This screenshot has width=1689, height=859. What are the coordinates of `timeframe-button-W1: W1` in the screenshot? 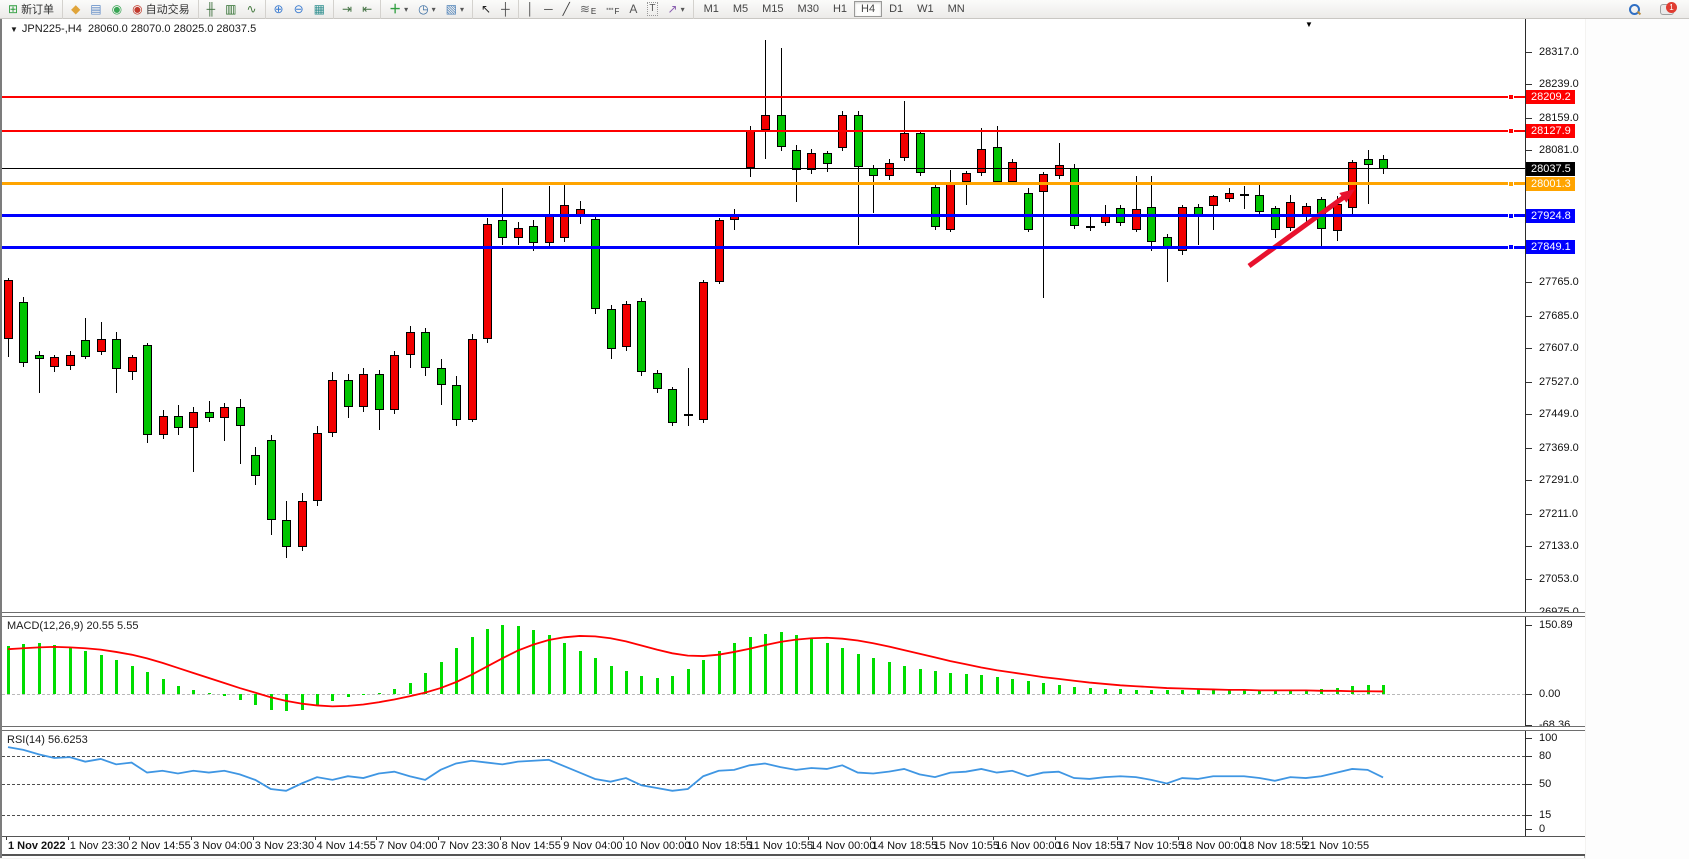 It's located at (925, 9).